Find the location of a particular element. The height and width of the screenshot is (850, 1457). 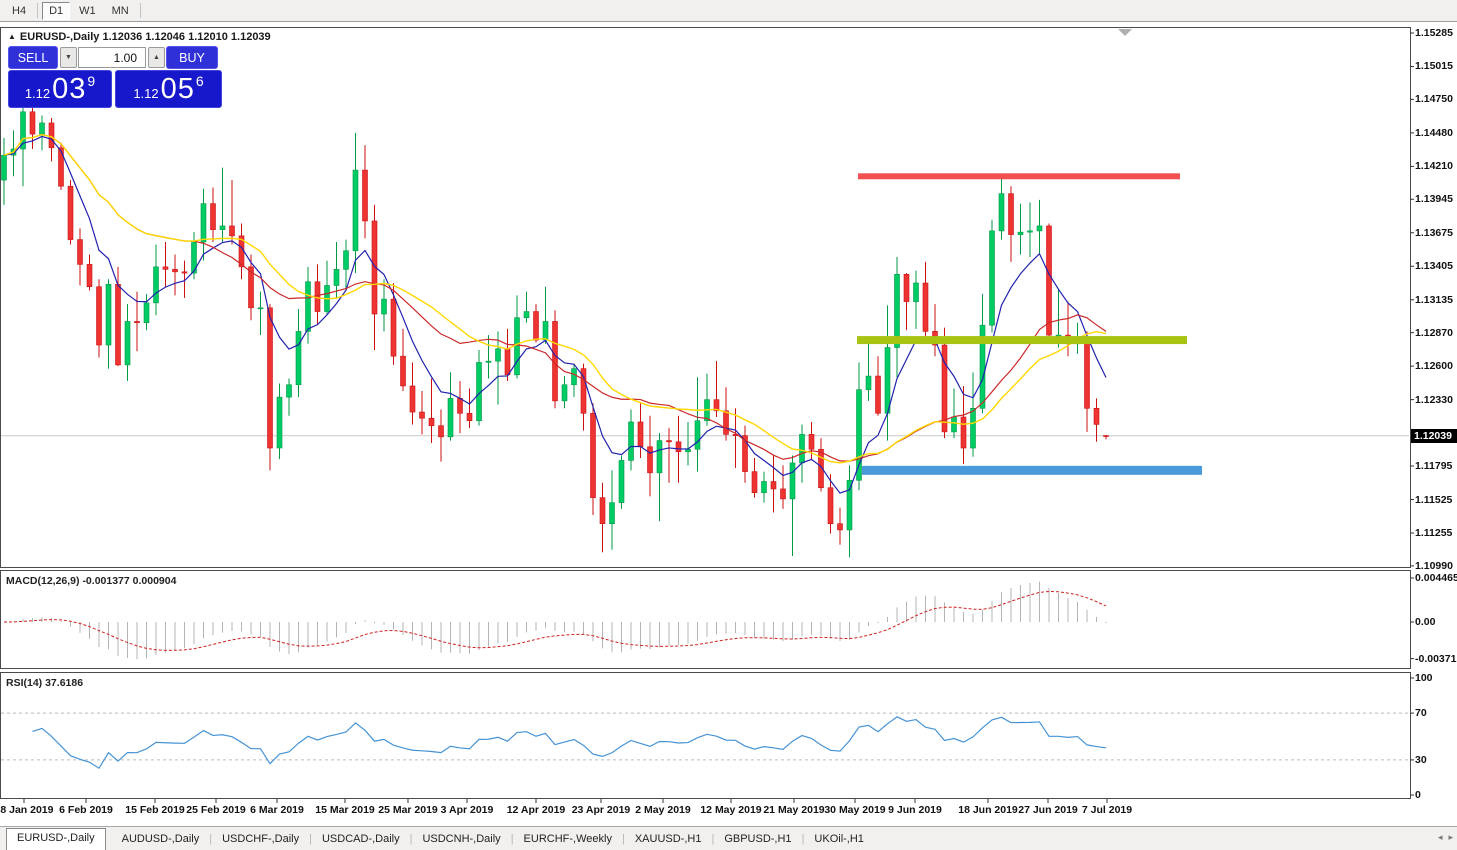

price-axis-label: 1.14750 is located at coordinates (1434, 99).